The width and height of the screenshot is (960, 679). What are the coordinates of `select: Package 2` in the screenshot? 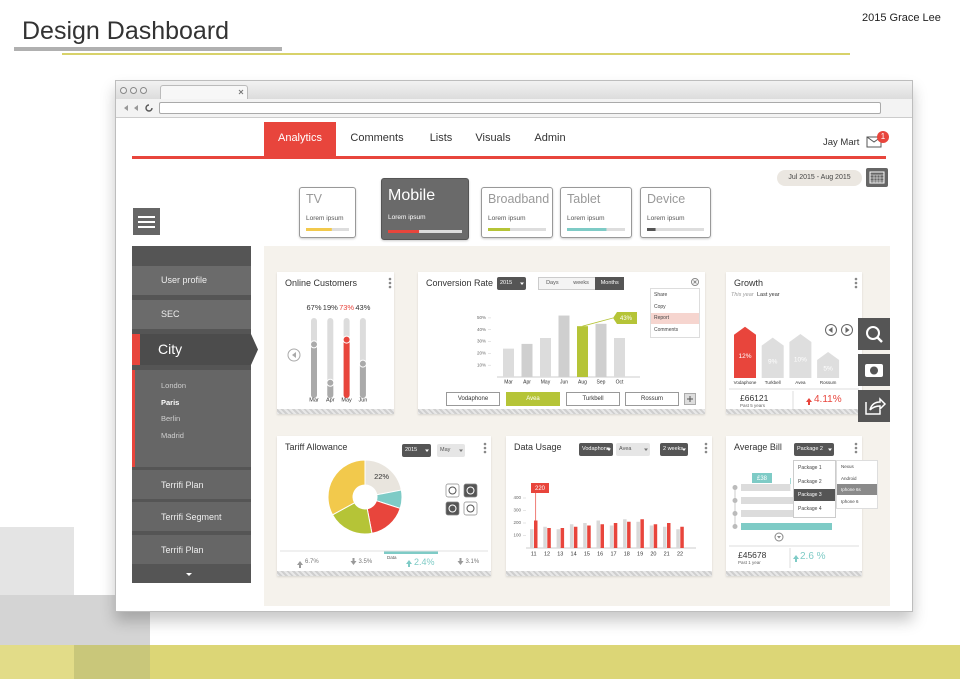 It's located at (814, 449).